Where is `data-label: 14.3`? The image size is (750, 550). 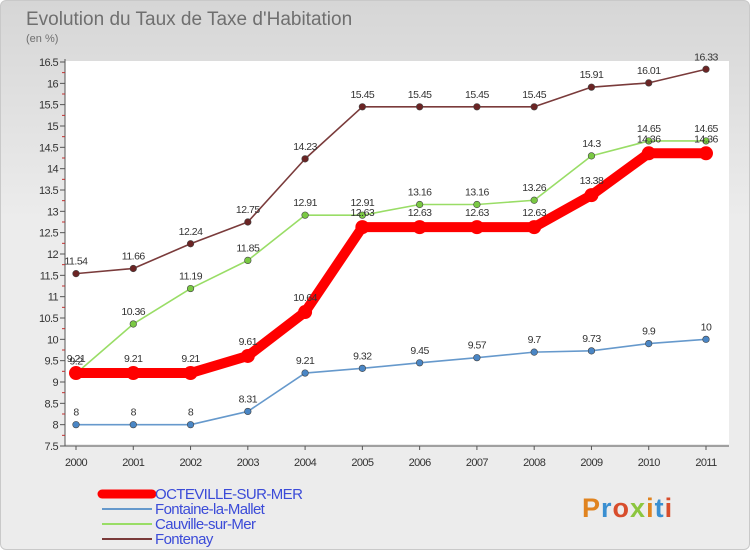
data-label: 14.3 is located at coordinates (591, 144).